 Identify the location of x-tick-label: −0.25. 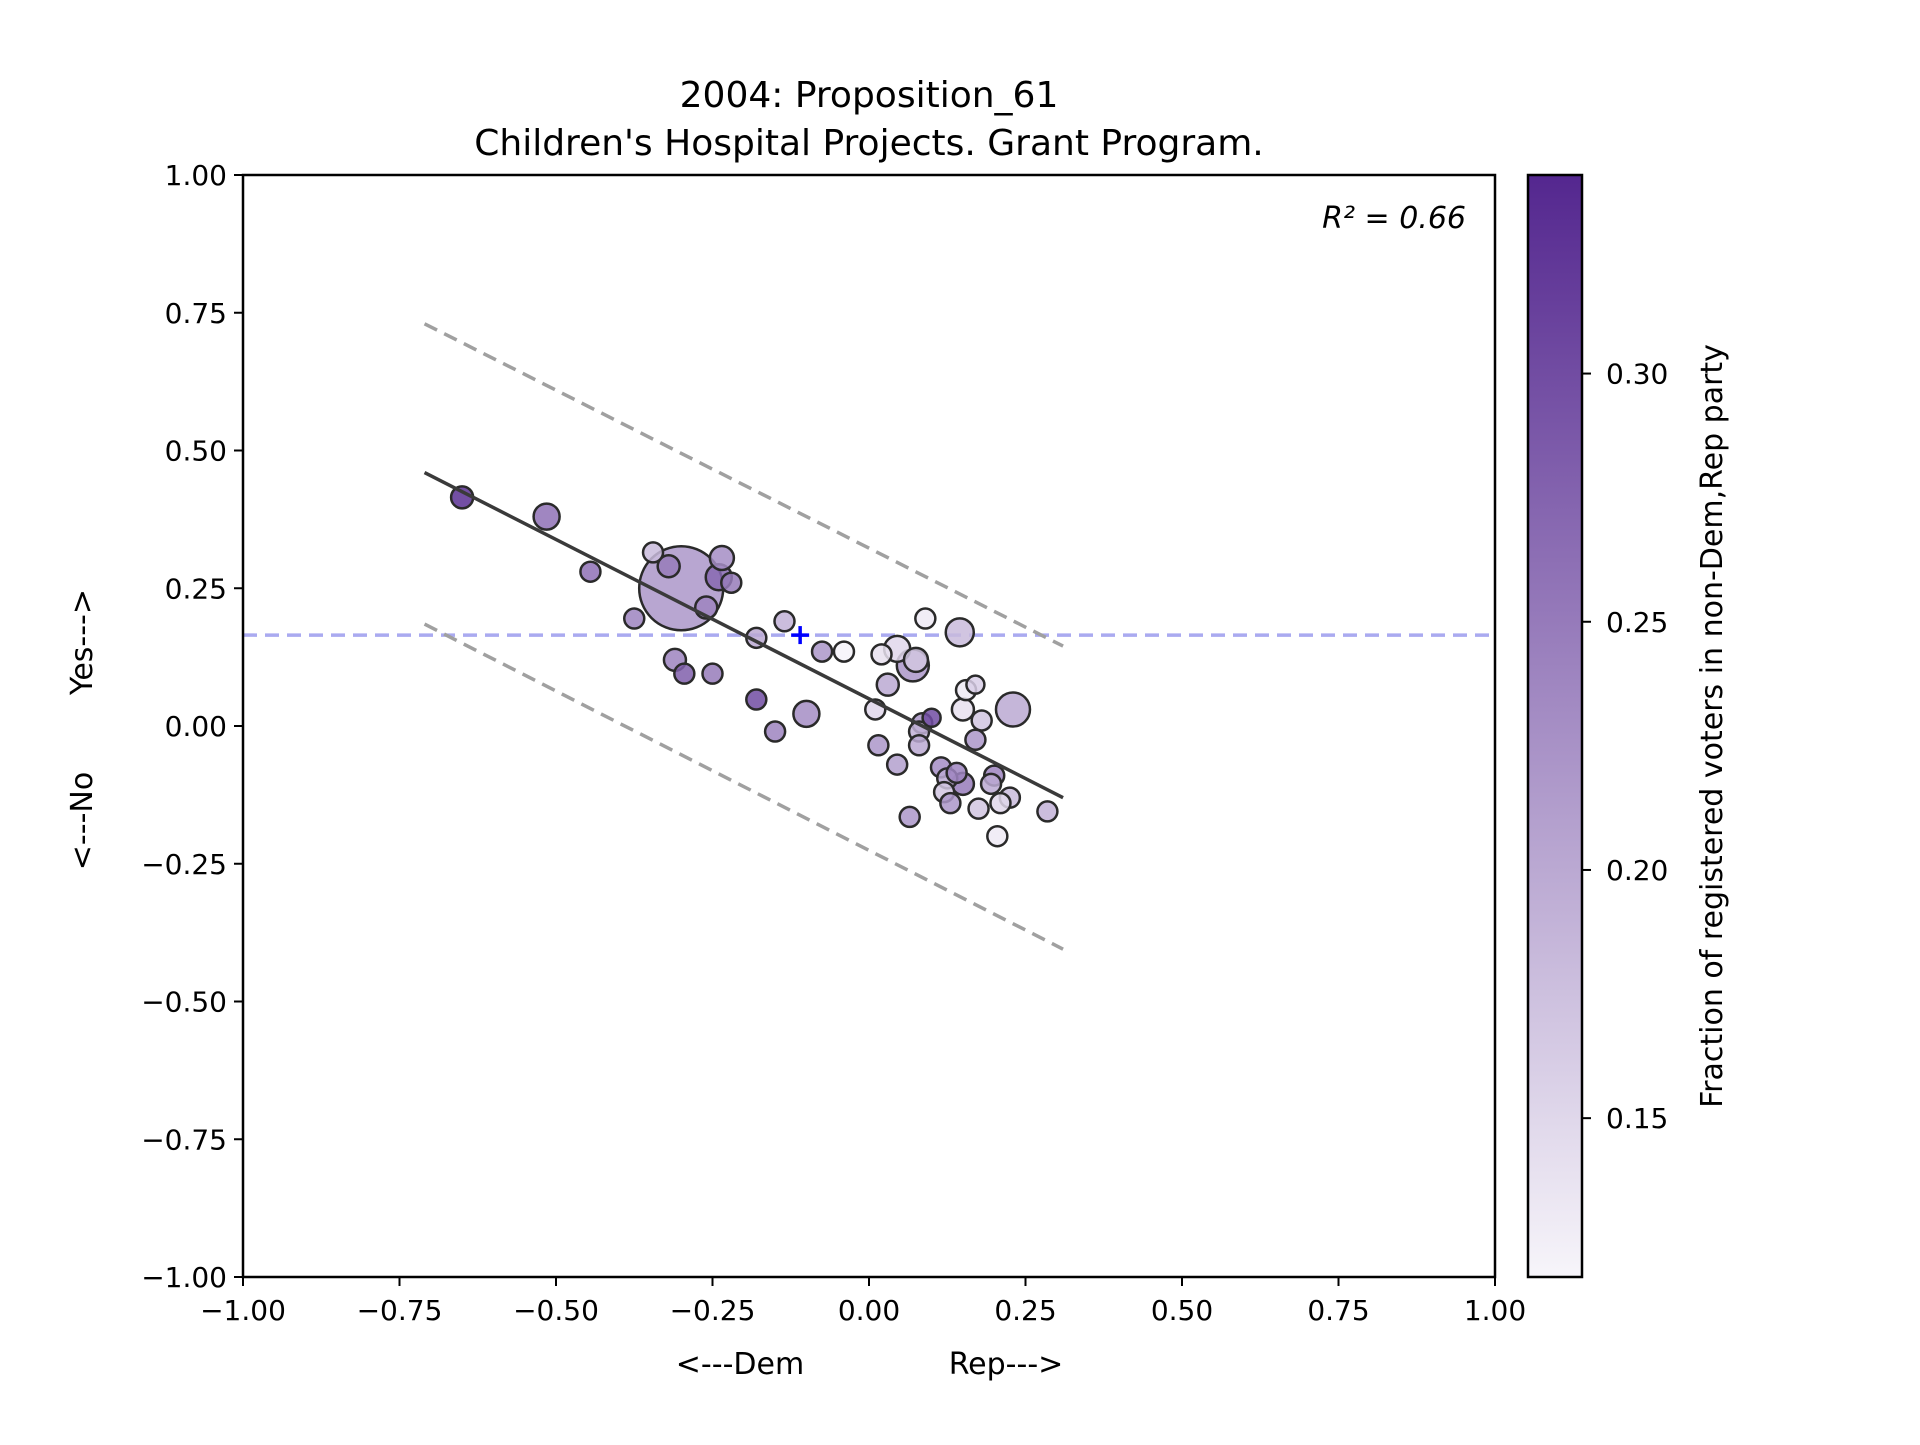
(713, 1310).